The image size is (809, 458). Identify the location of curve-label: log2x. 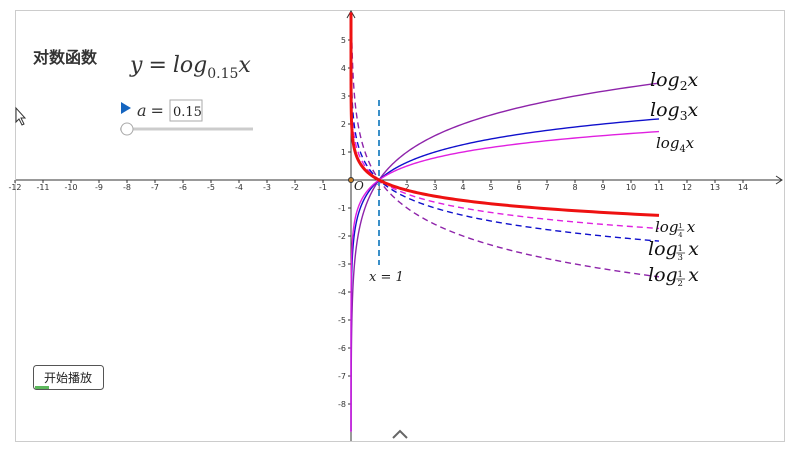
(674, 81).